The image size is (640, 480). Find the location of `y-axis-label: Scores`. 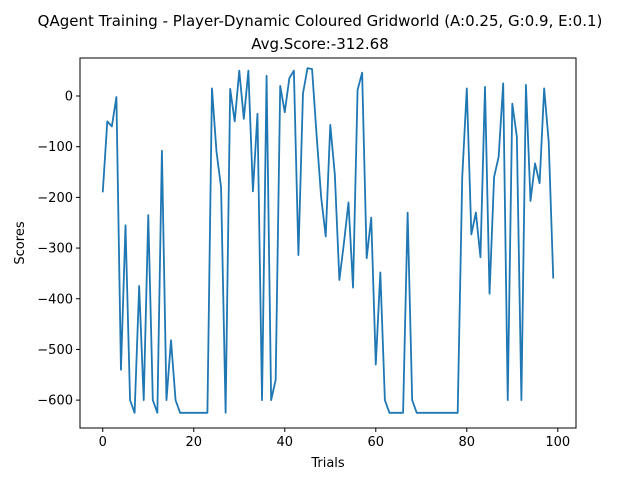

y-axis-label: Scores is located at coordinates (20, 242).